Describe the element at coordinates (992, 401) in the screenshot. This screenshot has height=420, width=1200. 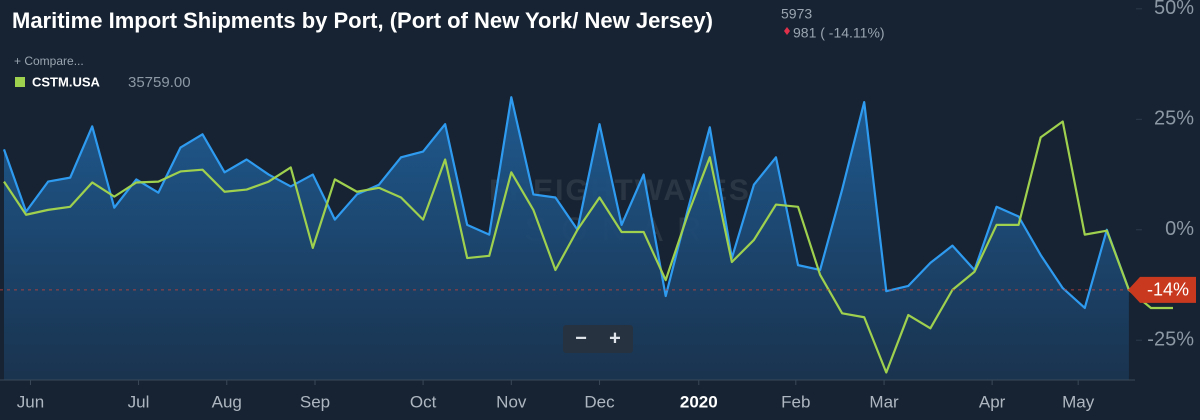
I see `x-tick-label: Apr` at that location.